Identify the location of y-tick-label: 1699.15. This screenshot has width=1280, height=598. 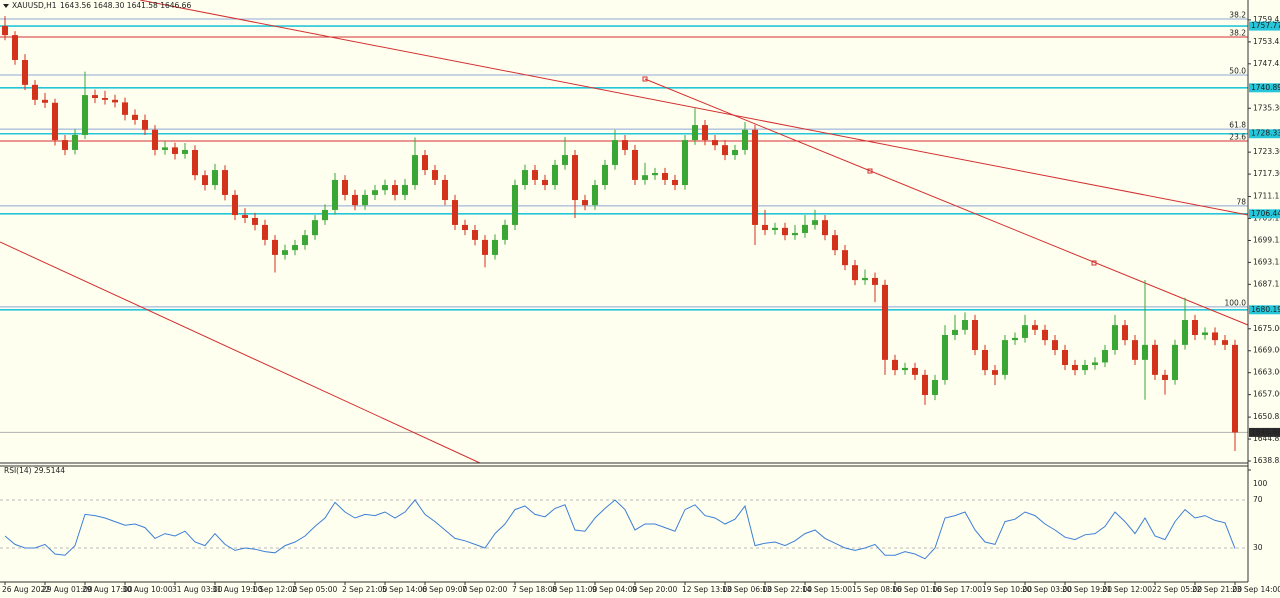
(1266, 239).